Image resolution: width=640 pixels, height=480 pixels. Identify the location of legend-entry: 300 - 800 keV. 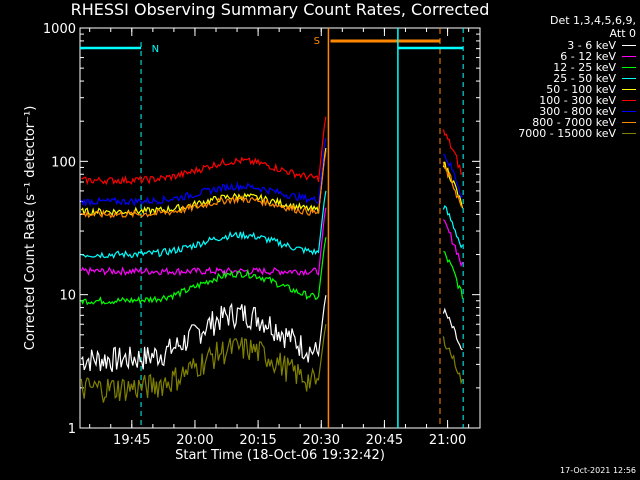
(558, 111).